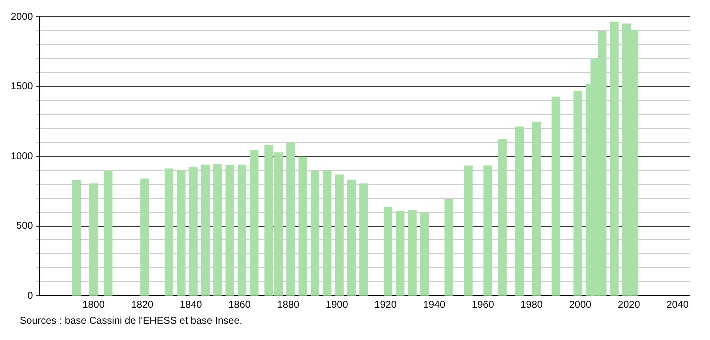 This screenshot has width=710, height=340. What do you see at coordinates (31, 296) in the screenshot?
I see `y-tick-label: 0` at bounding box center [31, 296].